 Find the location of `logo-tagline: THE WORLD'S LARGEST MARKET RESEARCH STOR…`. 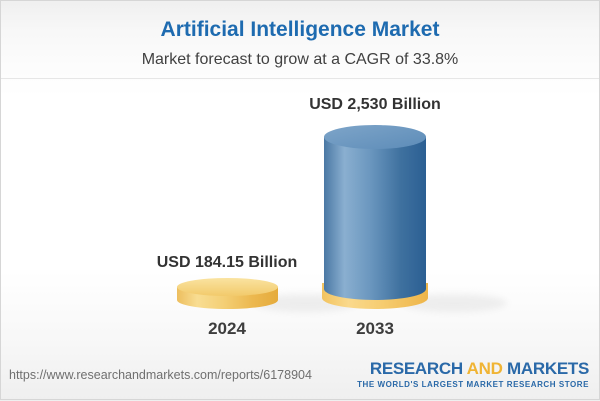

logo-tagline: THE WORLD'S LARGEST MARKET RESEARCH STOR… is located at coordinates (473, 384).